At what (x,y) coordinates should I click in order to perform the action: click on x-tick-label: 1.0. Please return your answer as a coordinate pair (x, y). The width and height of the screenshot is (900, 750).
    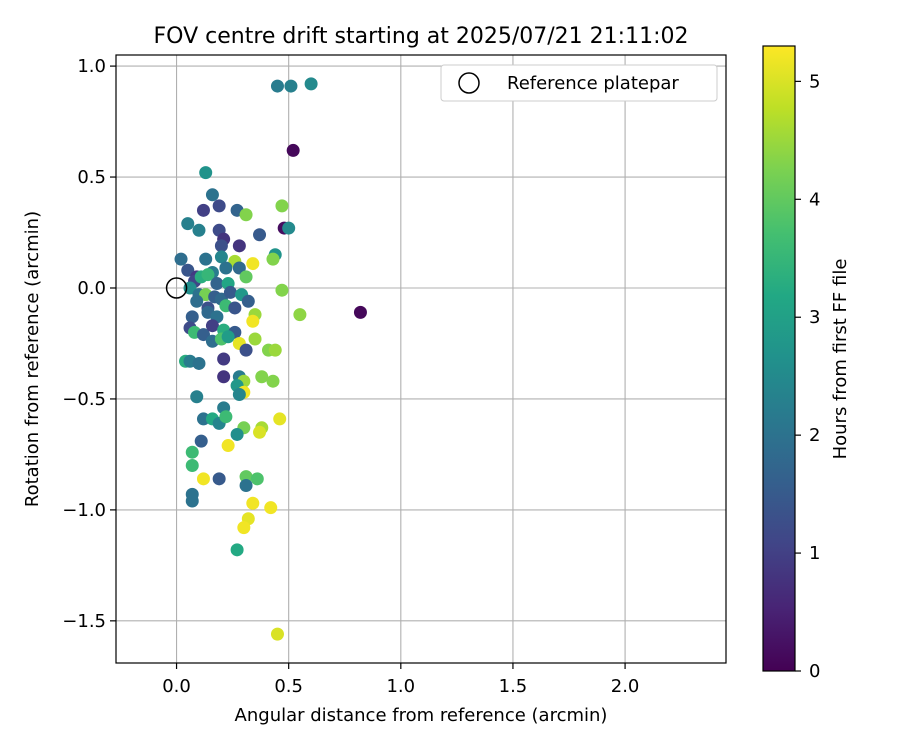
    Looking at the image, I should click on (400, 686).